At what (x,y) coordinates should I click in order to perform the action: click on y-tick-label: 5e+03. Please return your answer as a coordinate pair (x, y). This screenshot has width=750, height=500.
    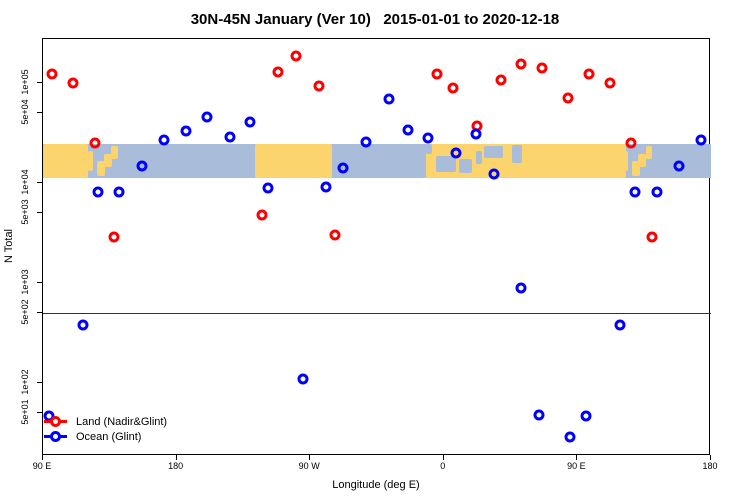
    Looking at the image, I should click on (25, 212).